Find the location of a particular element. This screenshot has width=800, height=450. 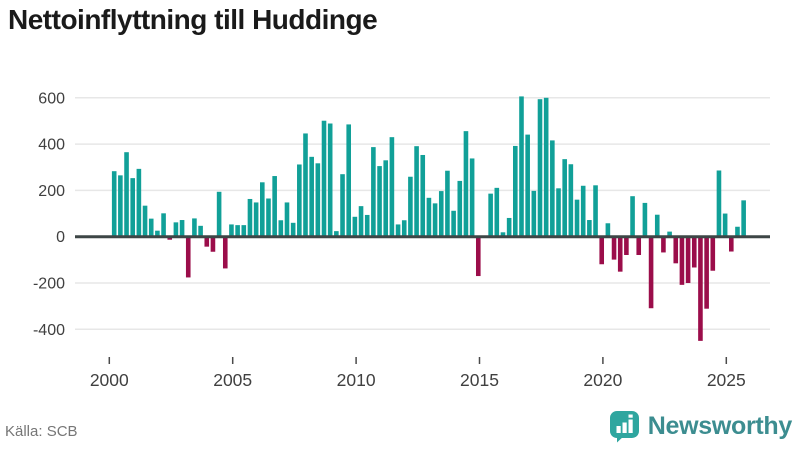

source-label: Källa: SCB is located at coordinates (41, 431).